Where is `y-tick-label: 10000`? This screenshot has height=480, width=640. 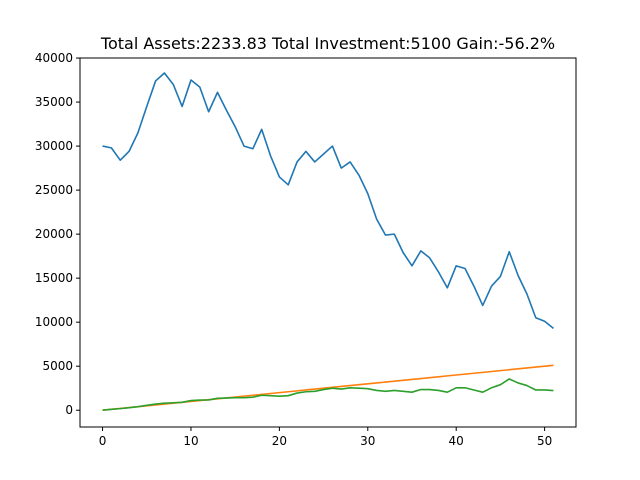 y-tick-label: 10000 is located at coordinates (54, 322).